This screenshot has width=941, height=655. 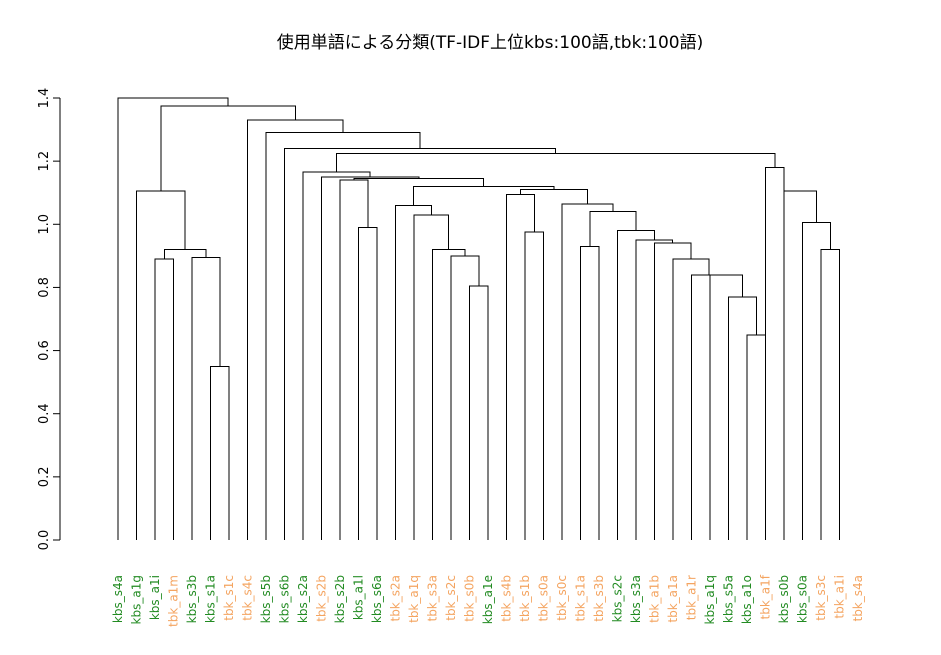 What do you see at coordinates (636, 599) in the screenshot?
I see `leaf-label: kbs_s3a` at bounding box center [636, 599].